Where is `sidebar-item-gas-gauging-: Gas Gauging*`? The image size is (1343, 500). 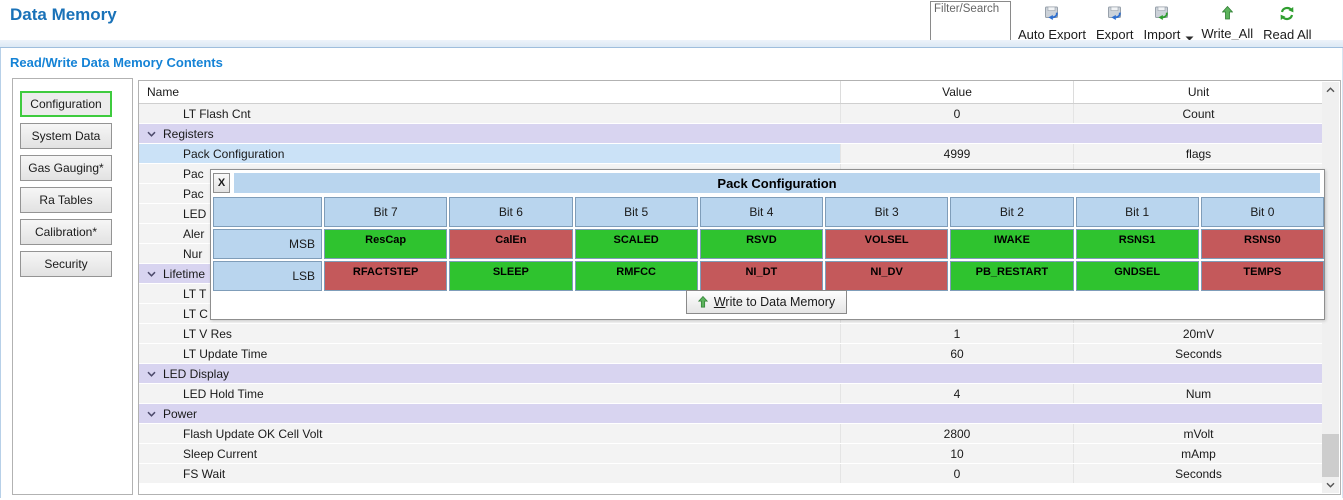 sidebar-item-gas-gauging-: Gas Gauging* is located at coordinates (66, 168).